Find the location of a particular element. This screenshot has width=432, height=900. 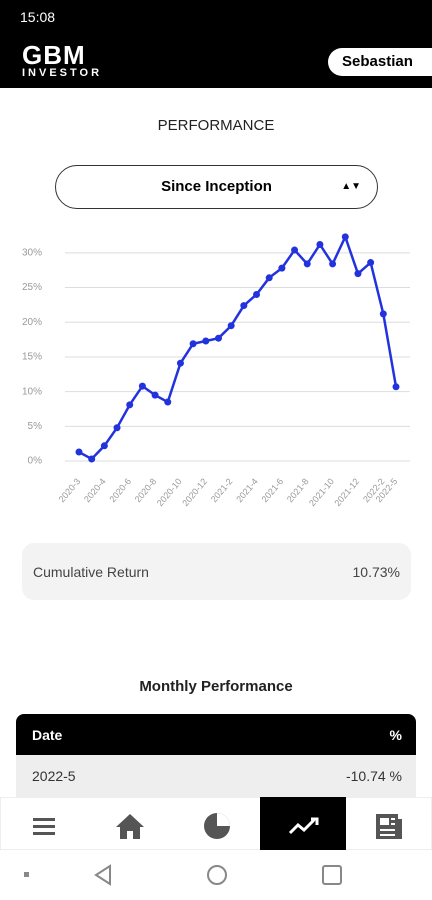

sys-dot is located at coordinates (26, 874).